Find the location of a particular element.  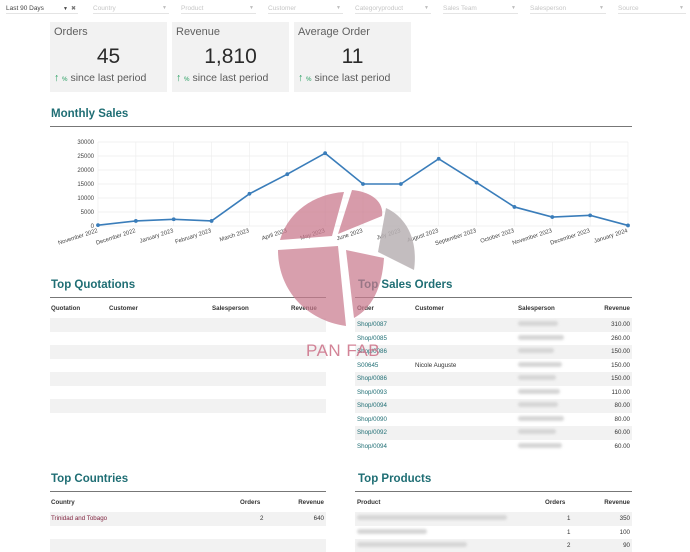

x-tick-label: December 2023 is located at coordinates (570, 237).